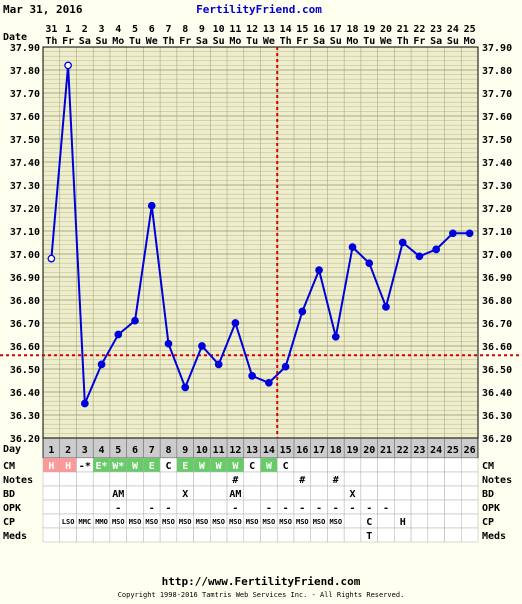 The height and width of the screenshot is (604, 522). Describe the element at coordinates (68, 29) in the screenshot. I see `date-number: 1` at that location.